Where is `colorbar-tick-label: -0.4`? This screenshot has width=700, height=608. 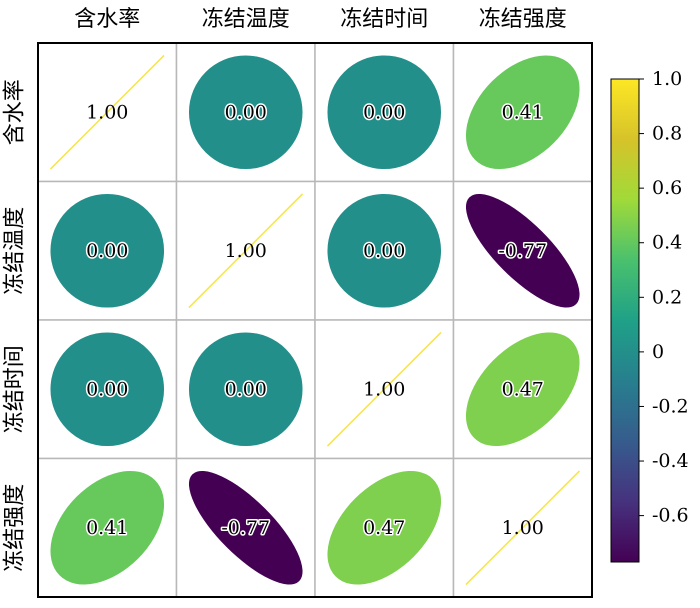
colorbar-tick-label: -0.4 is located at coordinates (670, 461).